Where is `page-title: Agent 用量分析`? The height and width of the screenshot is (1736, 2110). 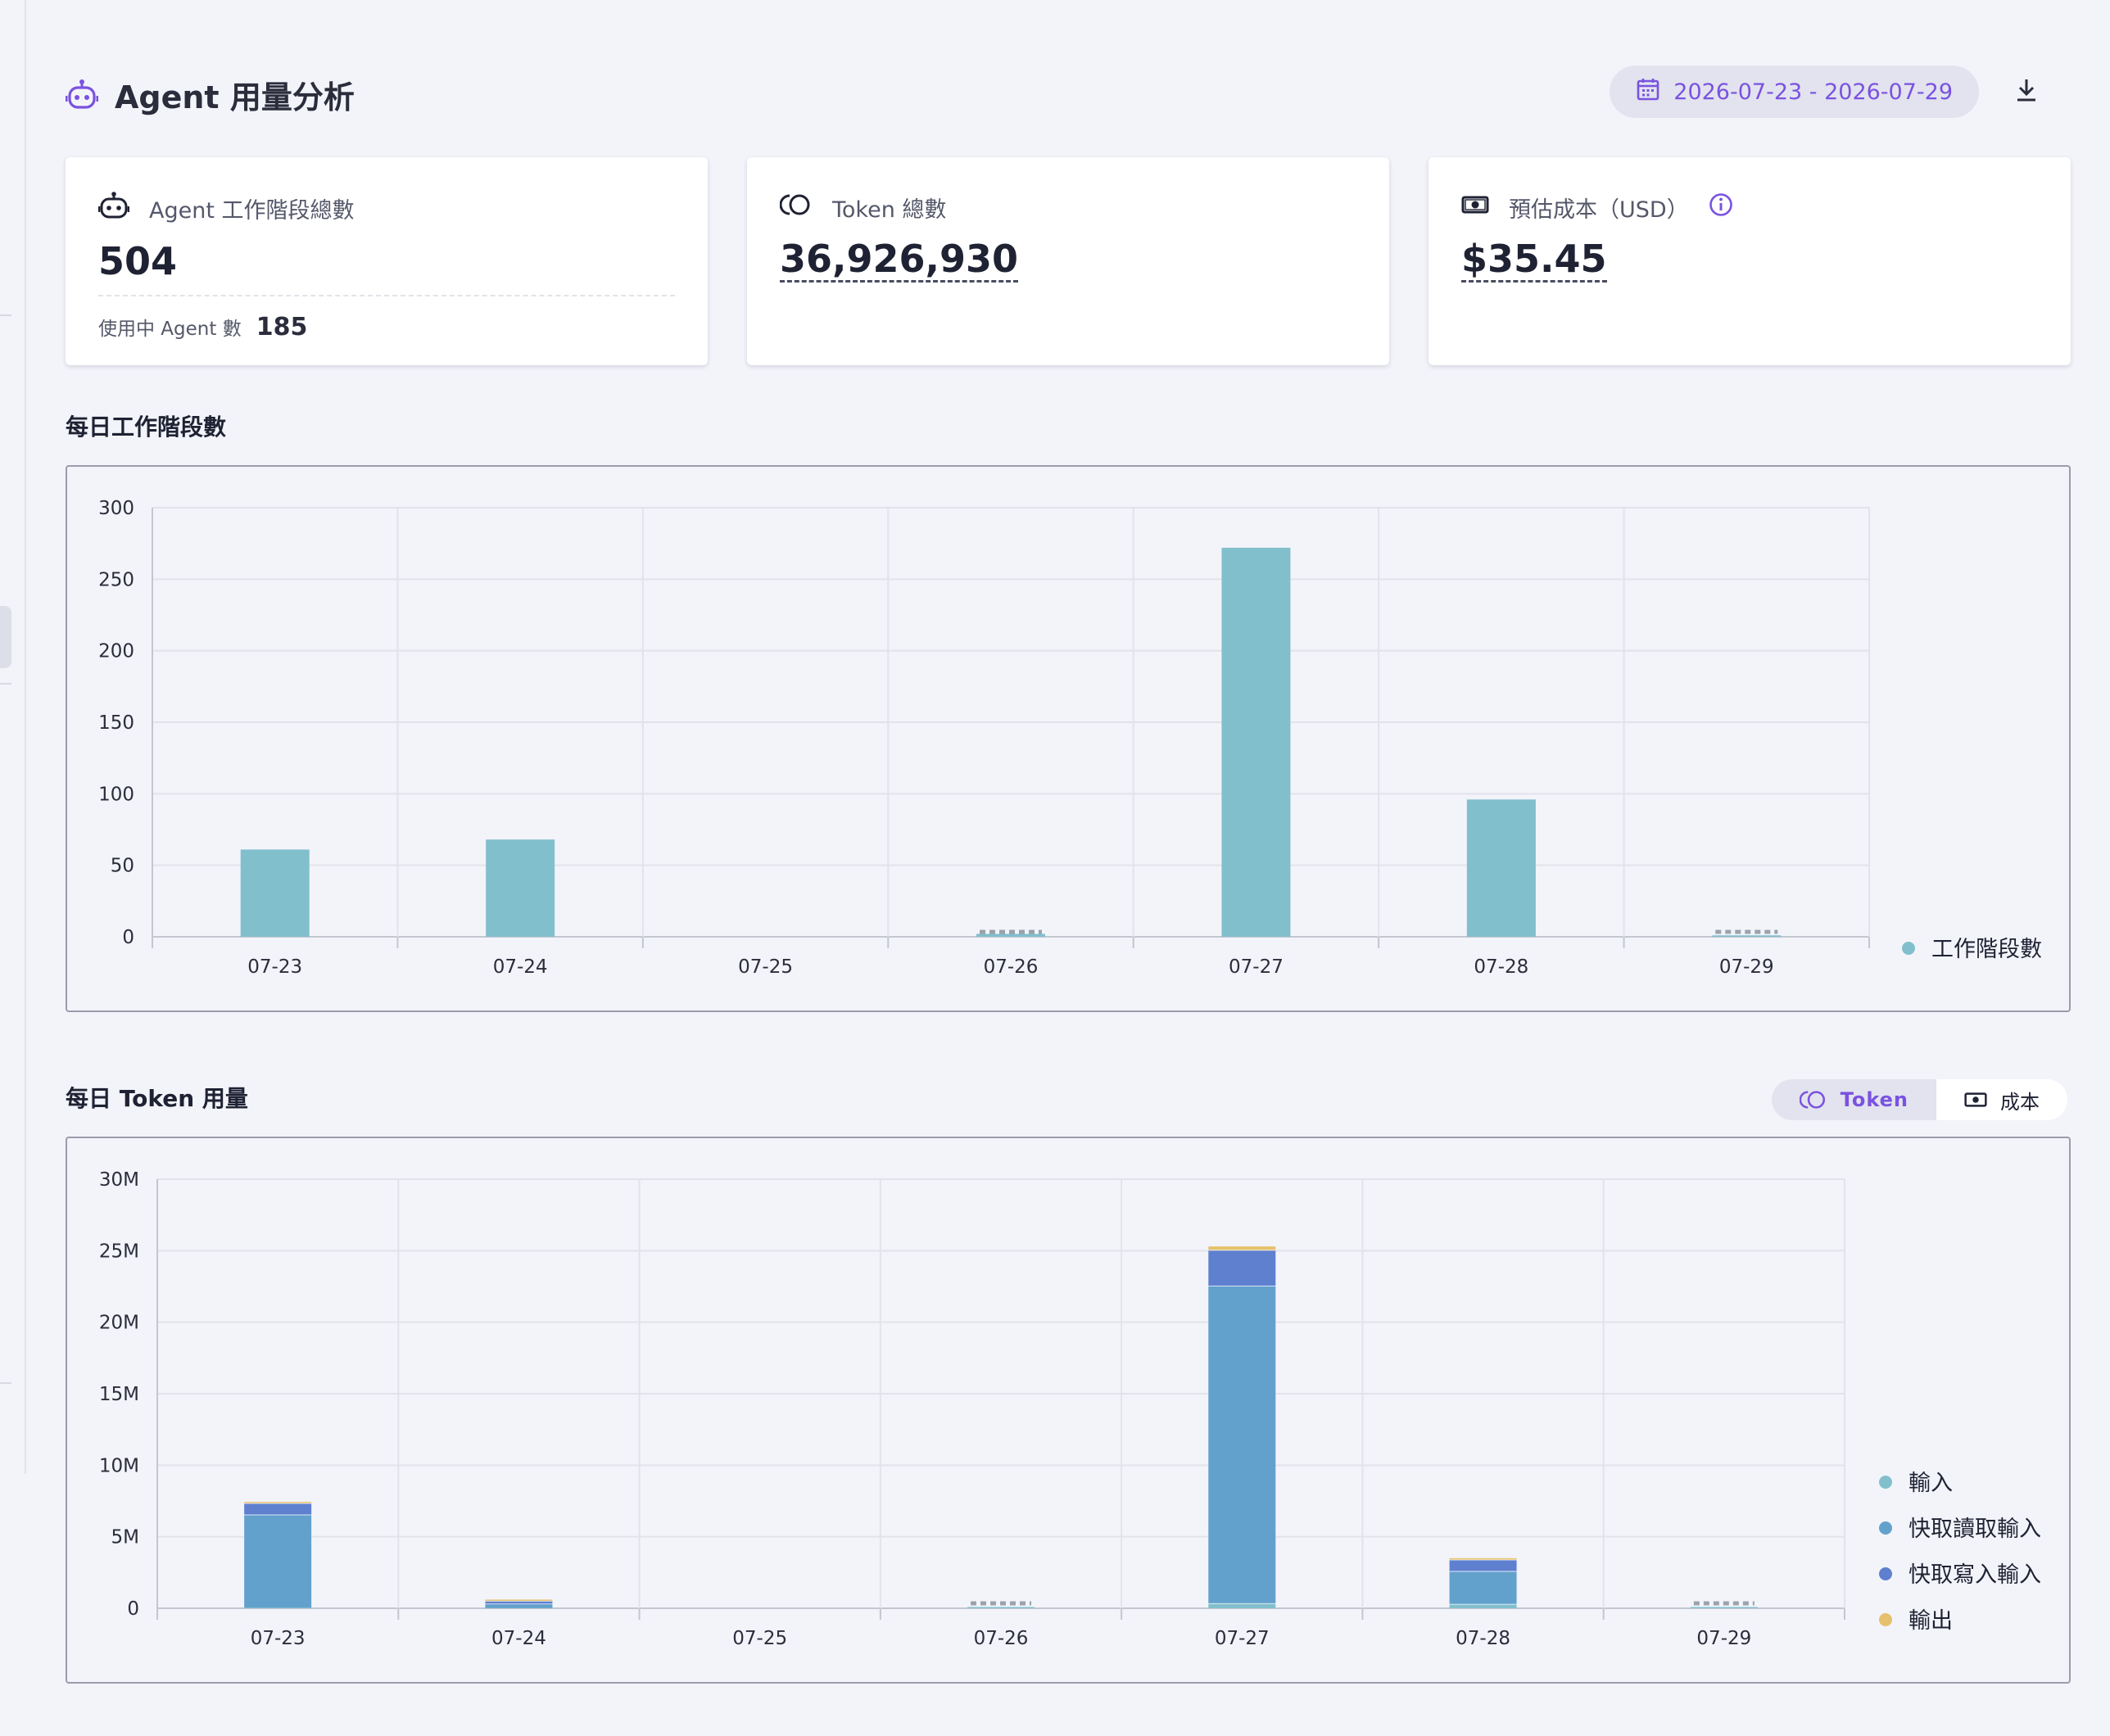
page-title: Agent 用量分析 is located at coordinates (235, 97).